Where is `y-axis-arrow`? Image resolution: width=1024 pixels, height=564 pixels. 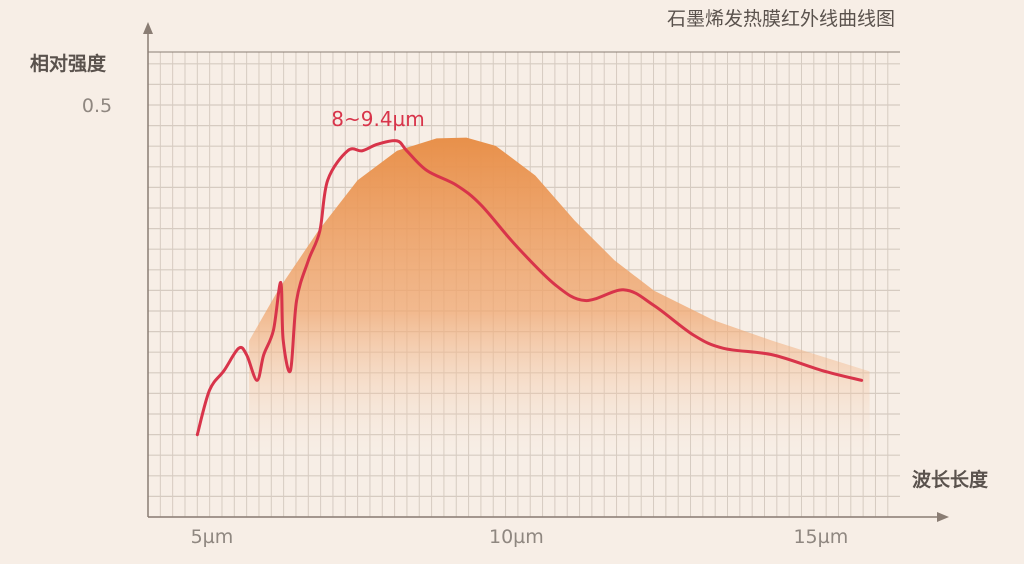
y-axis-arrow is located at coordinates (148, 28).